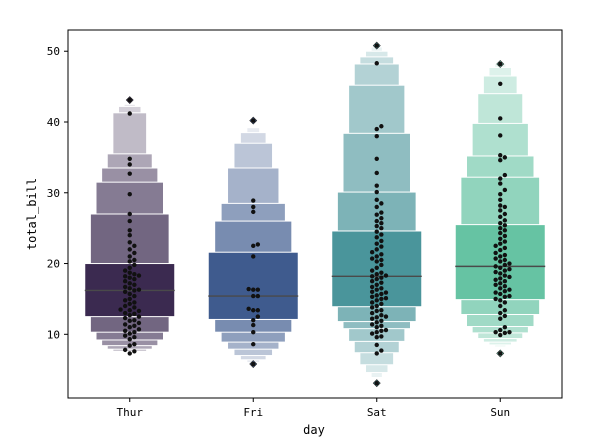 The height and width of the screenshot is (447, 590). I want to click on boxen-group-fri, so click(253, 242).